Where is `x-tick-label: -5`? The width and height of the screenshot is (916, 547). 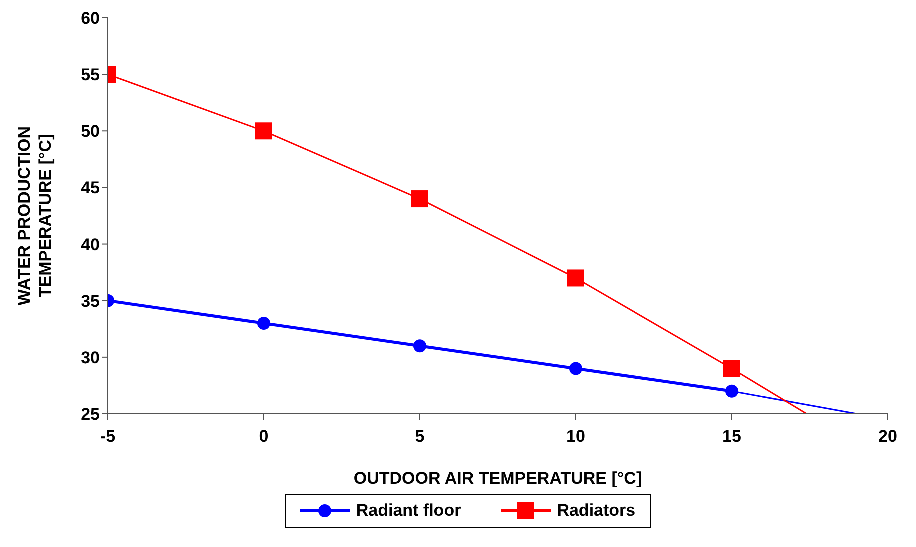
x-tick-label: -5 is located at coordinates (108, 436).